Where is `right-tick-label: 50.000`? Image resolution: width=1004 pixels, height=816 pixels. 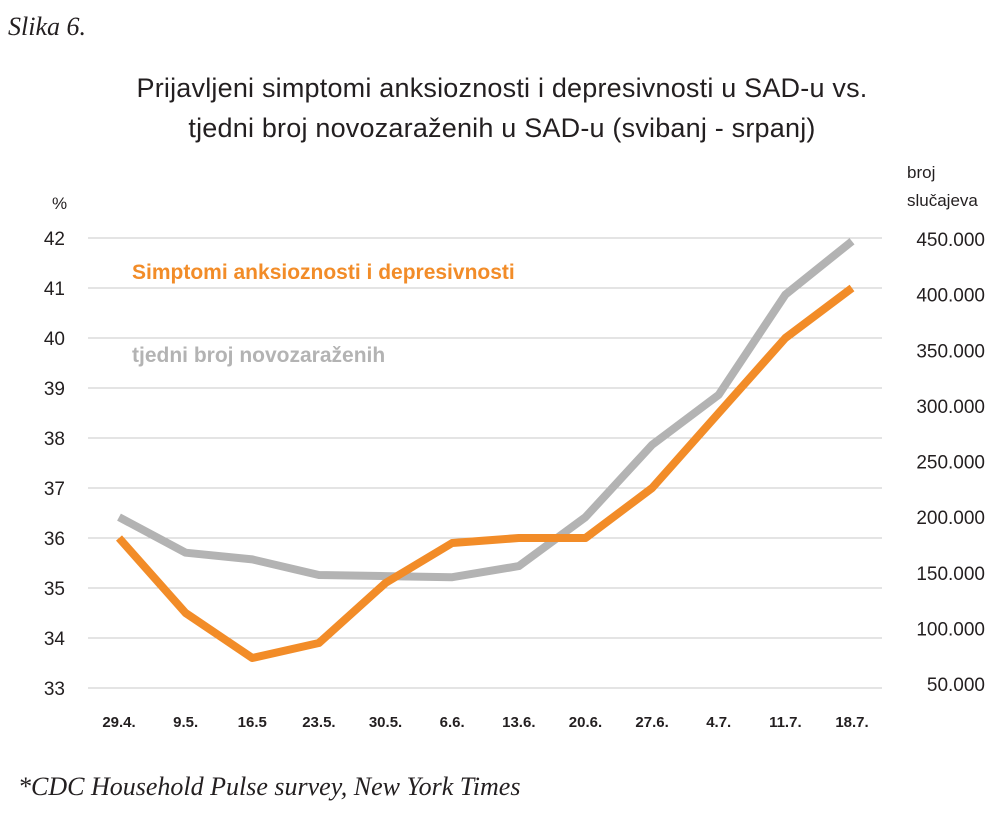 right-tick-label: 50.000 is located at coordinates (956, 685).